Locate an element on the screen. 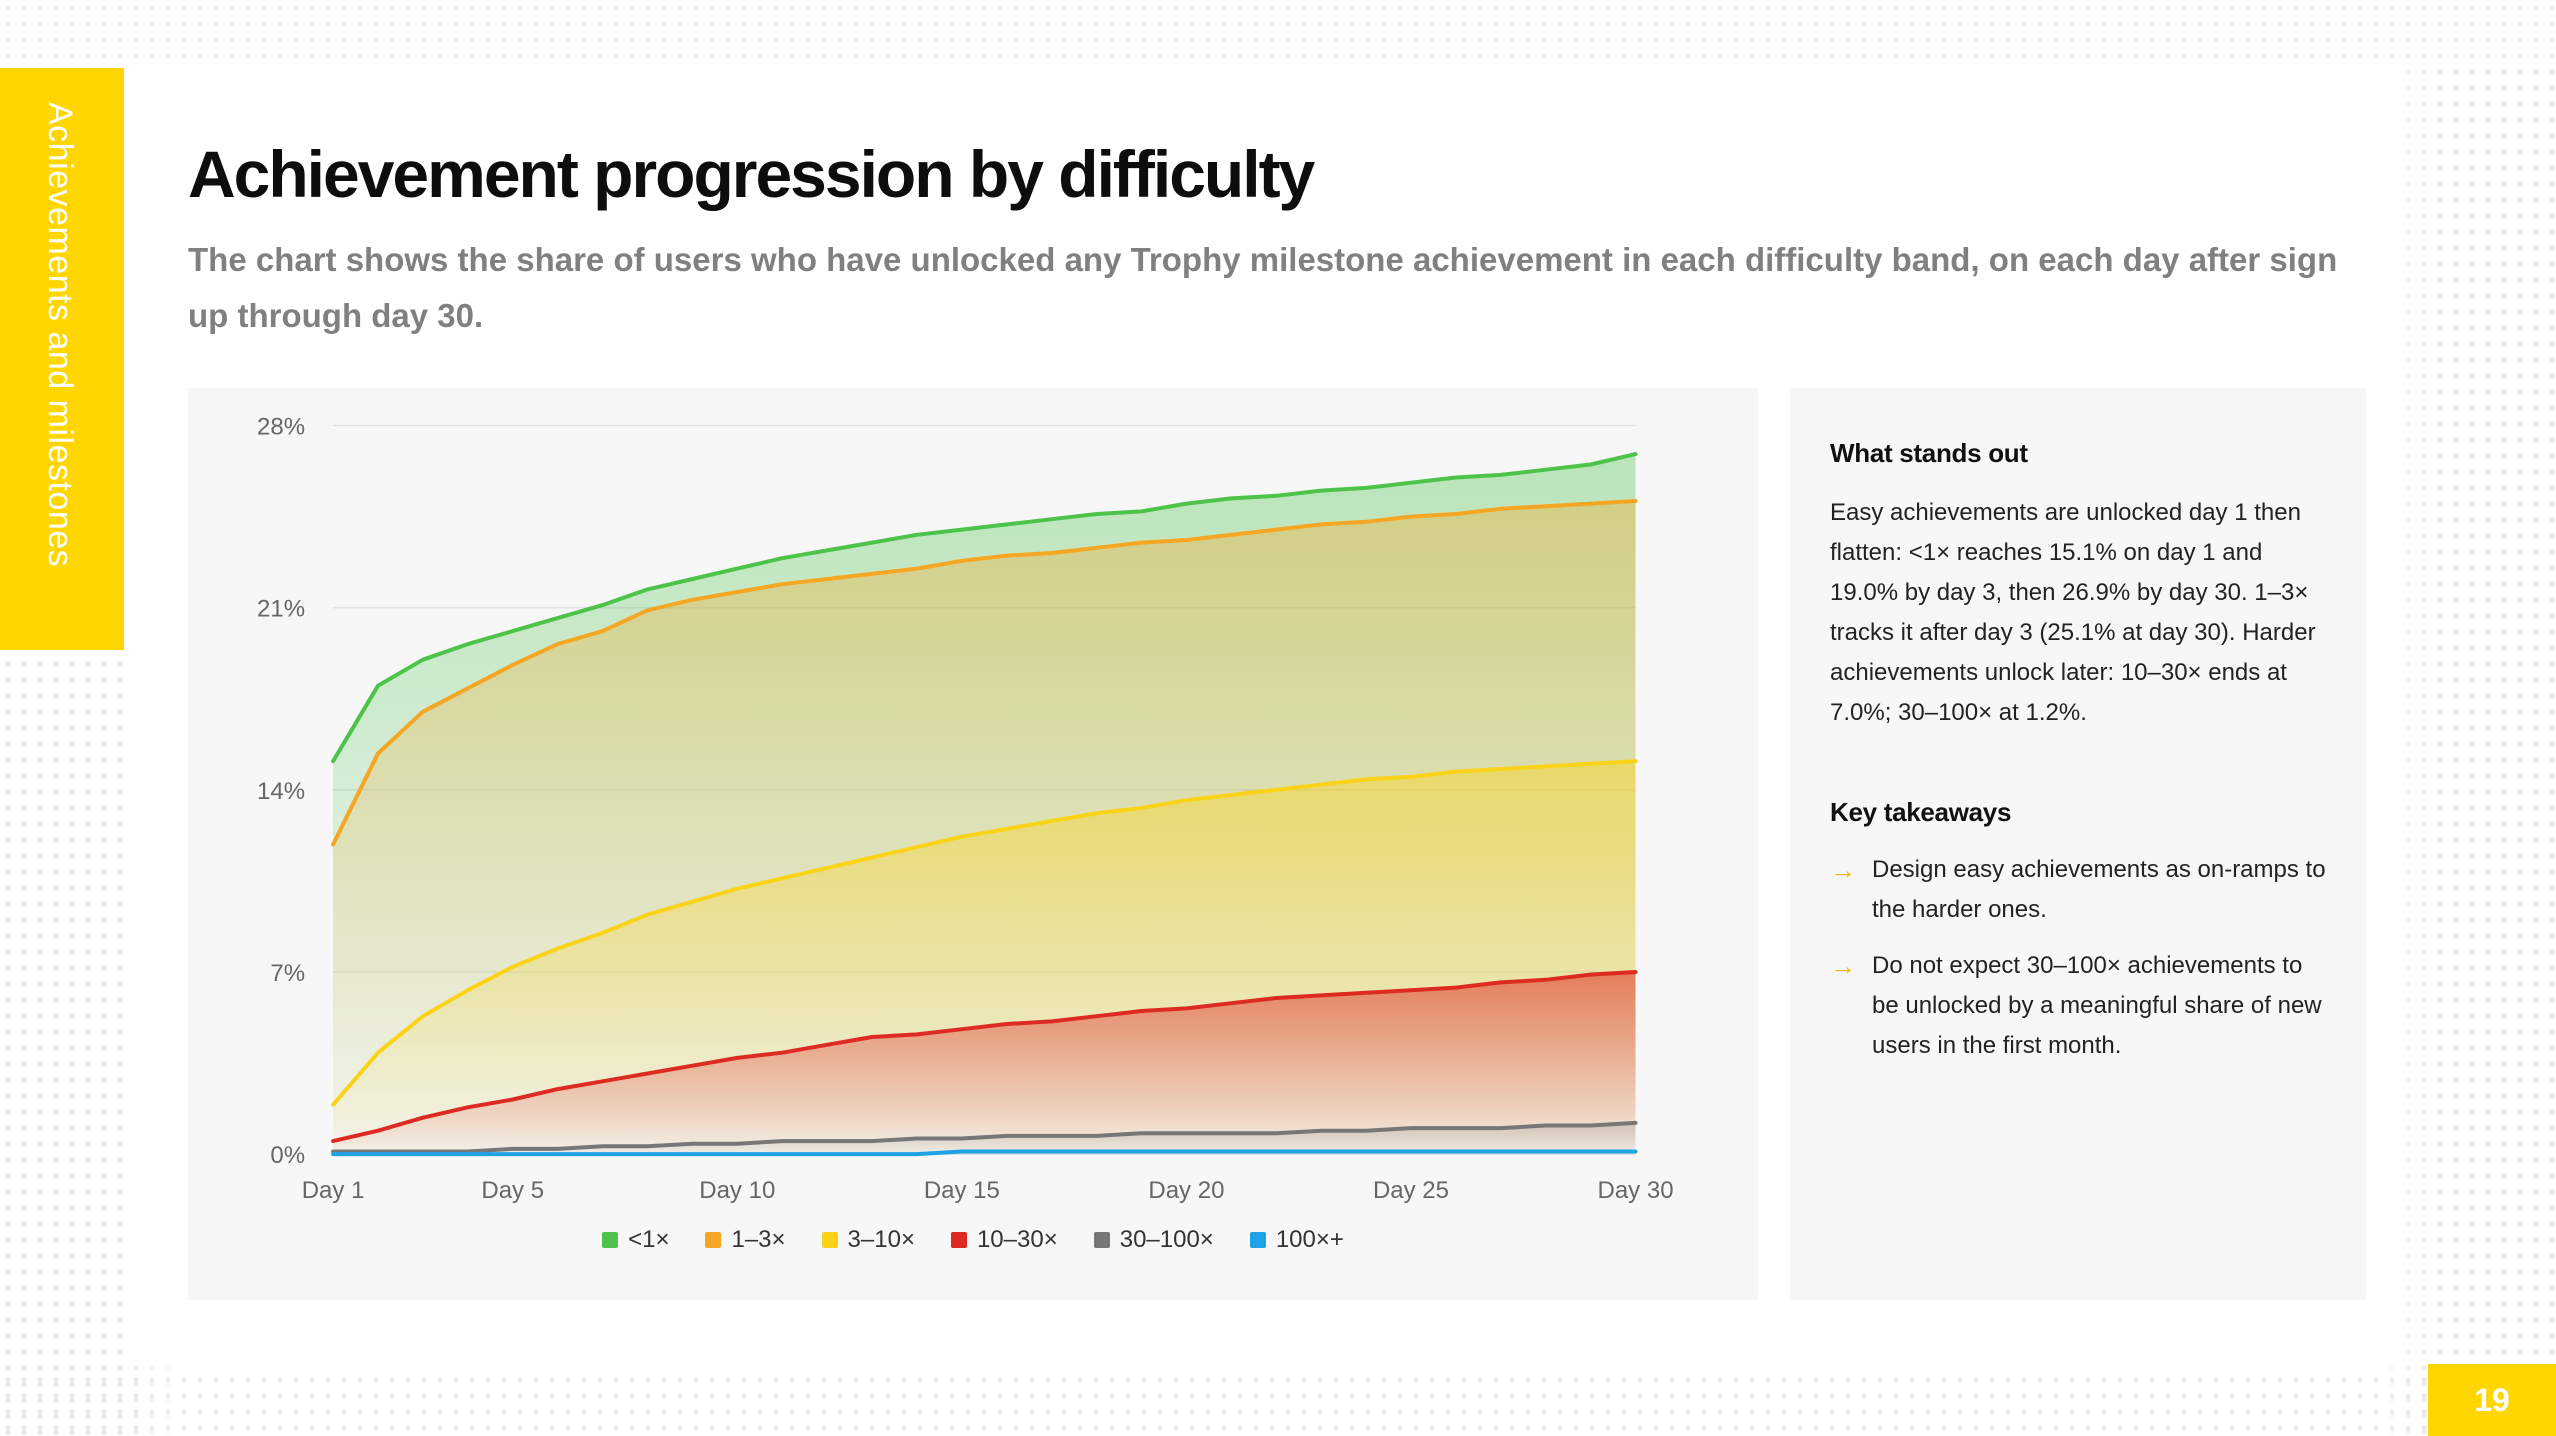 This screenshot has height=1436, width=2556. y-tick-label: 21% is located at coordinates (281, 609).